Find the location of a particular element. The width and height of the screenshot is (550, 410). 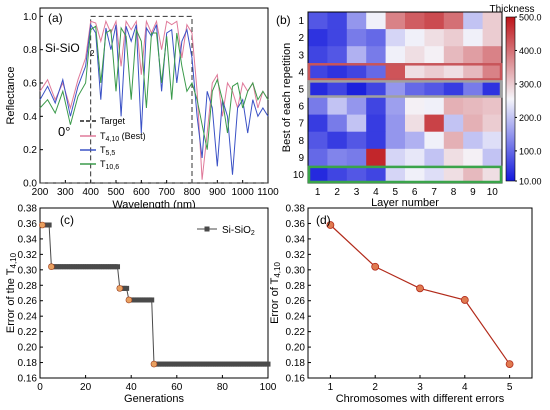

y-tick-label: 0.20 is located at coordinates (296, 348).